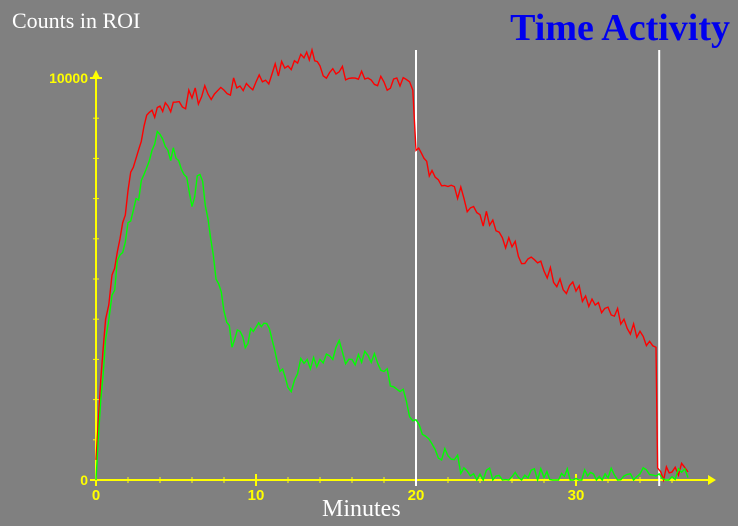 This screenshot has width=738, height=526. What do you see at coordinates (96, 495) in the screenshot?
I see `x-tick-label: 0` at bounding box center [96, 495].